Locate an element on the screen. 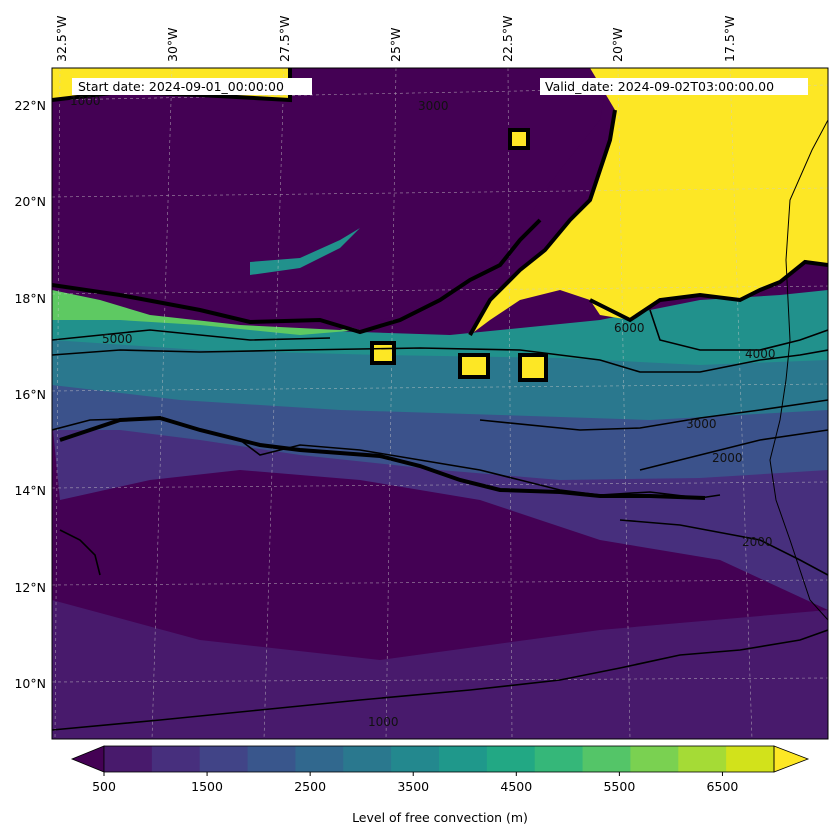 The image size is (837, 836). valid-date-box is located at coordinates (674, 86).